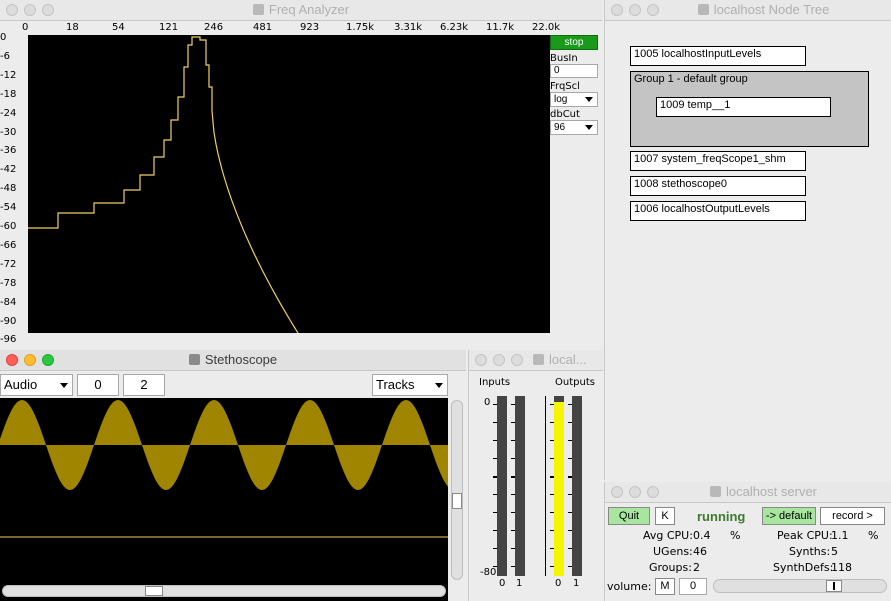 This screenshot has width=891, height=601. Describe the element at coordinates (8, 132) in the screenshot. I see `db-tick-label: -30` at that location.